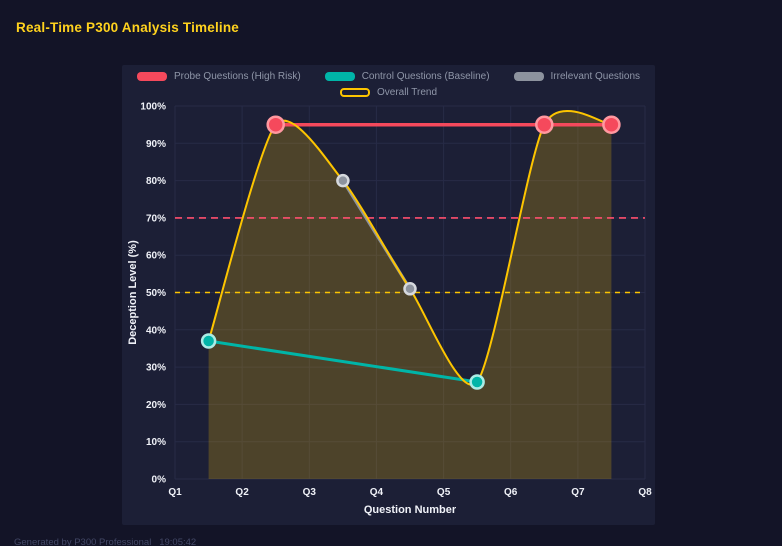 This screenshot has height=546, width=782. Describe the element at coordinates (377, 492) in the screenshot. I see `x-tick-label: Q4` at that location.